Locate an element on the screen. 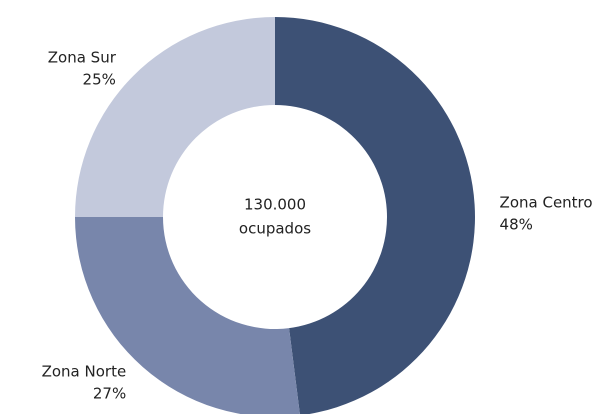 The height and width of the screenshot is (414, 600). segment-label: Zona Norte is located at coordinates (84, 372).